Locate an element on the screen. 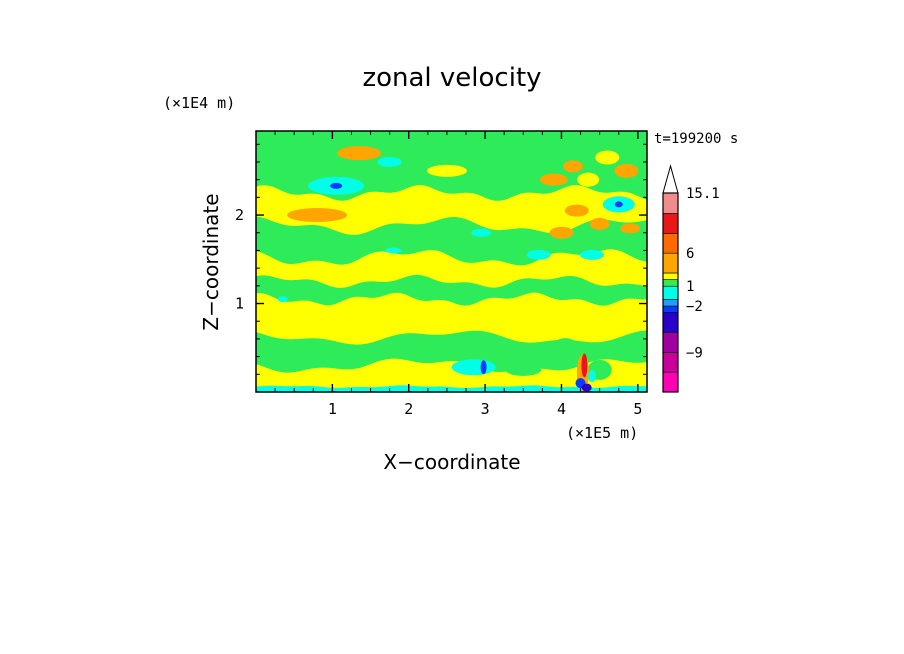 Image resolution: width=904 pixels, height=654 pixels. colorbar-label: 6 is located at coordinates (690, 254).